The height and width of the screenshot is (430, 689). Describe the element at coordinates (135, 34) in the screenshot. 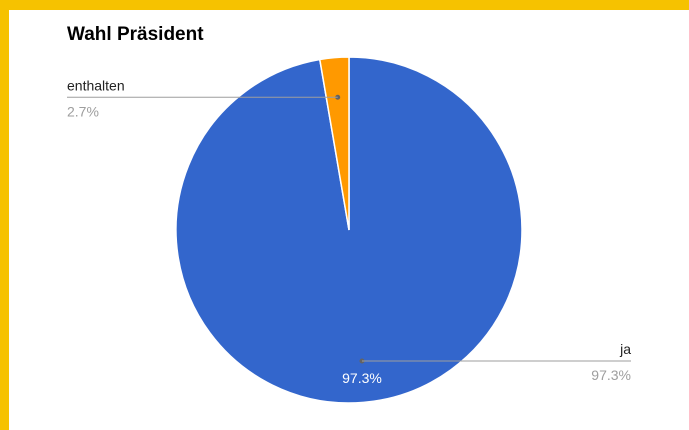

I see `chart-title: Wahl Präsident` at that location.